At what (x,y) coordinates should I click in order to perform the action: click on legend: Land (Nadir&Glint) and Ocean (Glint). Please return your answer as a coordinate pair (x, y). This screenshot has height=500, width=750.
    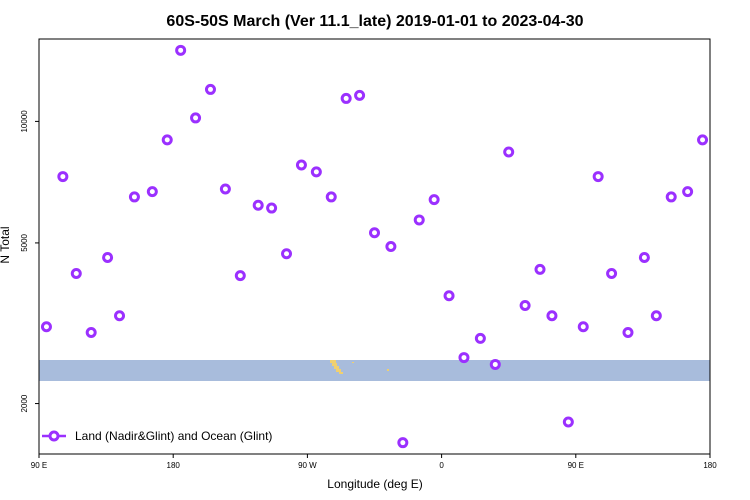
    Looking at the image, I should click on (157, 436).